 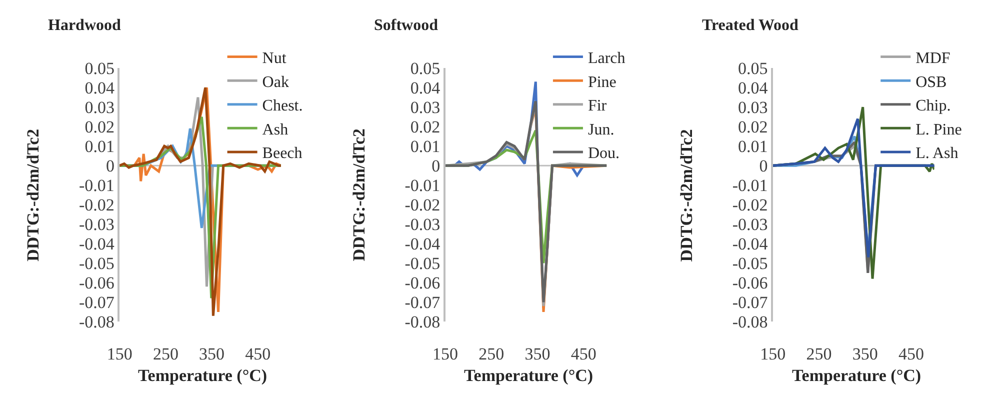 What do you see at coordinates (933, 106) in the screenshot?
I see `legend-label: Chip.` at bounding box center [933, 106].